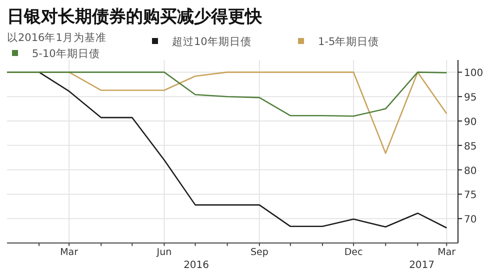  Describe the element at coordinates (470, 171) in the screenshot. I see `y-tick-label: 80` at that location.